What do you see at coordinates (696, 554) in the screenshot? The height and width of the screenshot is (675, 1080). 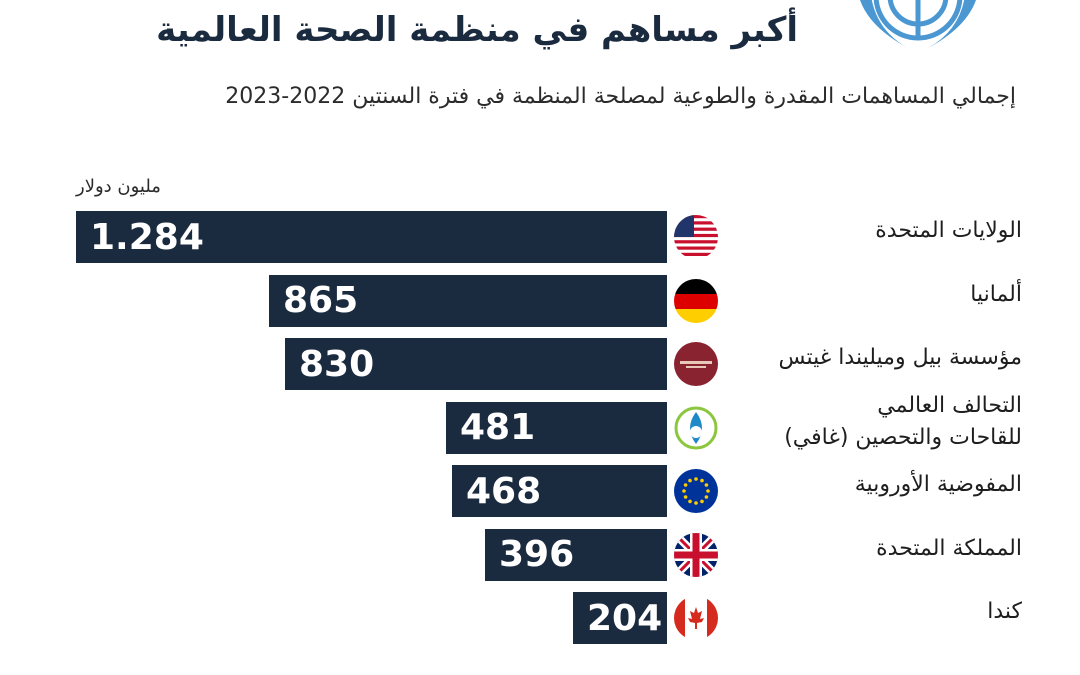 I see `uk-flag-icon` at bounding box center [696, 554].